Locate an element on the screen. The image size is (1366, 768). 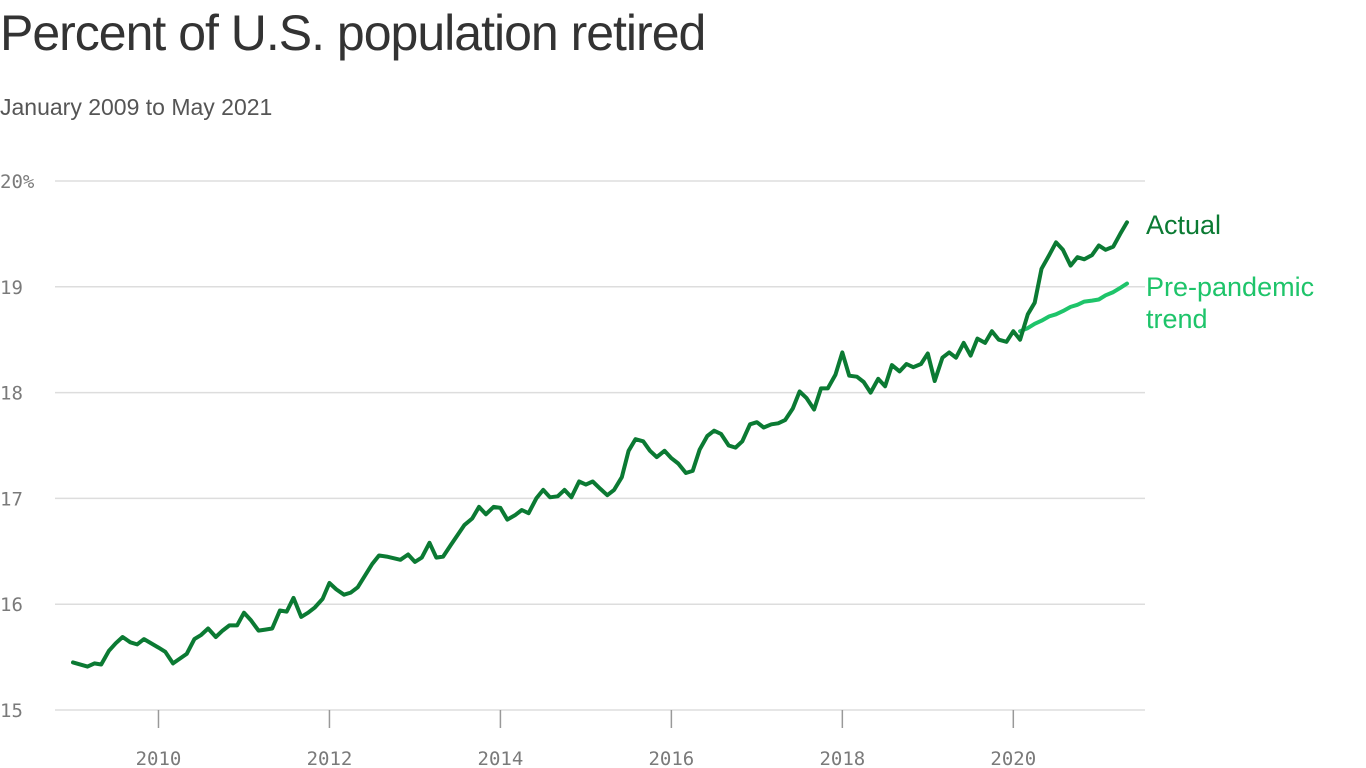
chart-subtitle: January 2009 to May 2021 is located at coordinates (136, 107).